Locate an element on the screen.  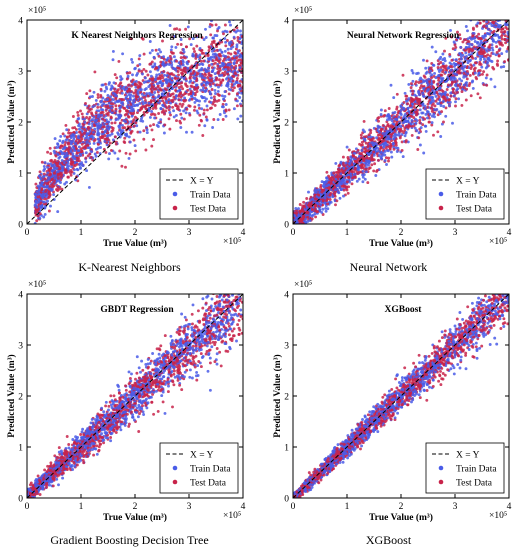
y-tick-label: 2 is located at coordinates (20, 124).